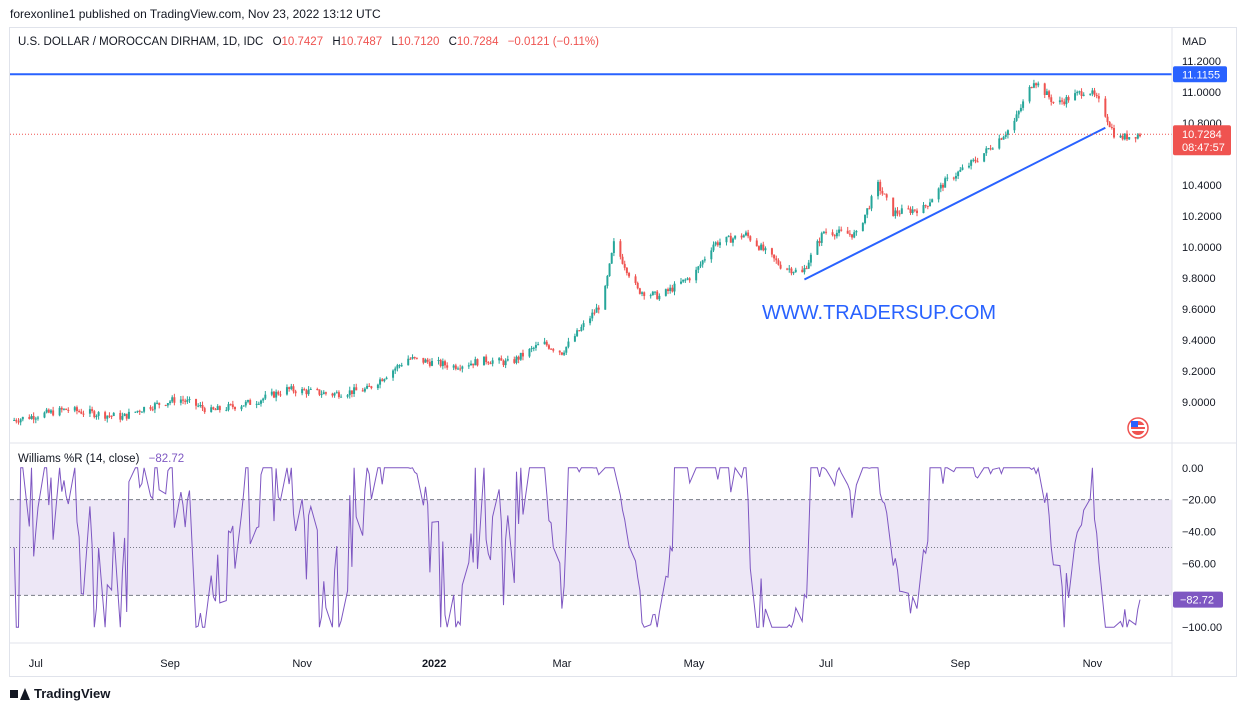 The width and height of the screenshot is (1246, 713). I want to click on williams-r-value-tag, so click(1198, 599).